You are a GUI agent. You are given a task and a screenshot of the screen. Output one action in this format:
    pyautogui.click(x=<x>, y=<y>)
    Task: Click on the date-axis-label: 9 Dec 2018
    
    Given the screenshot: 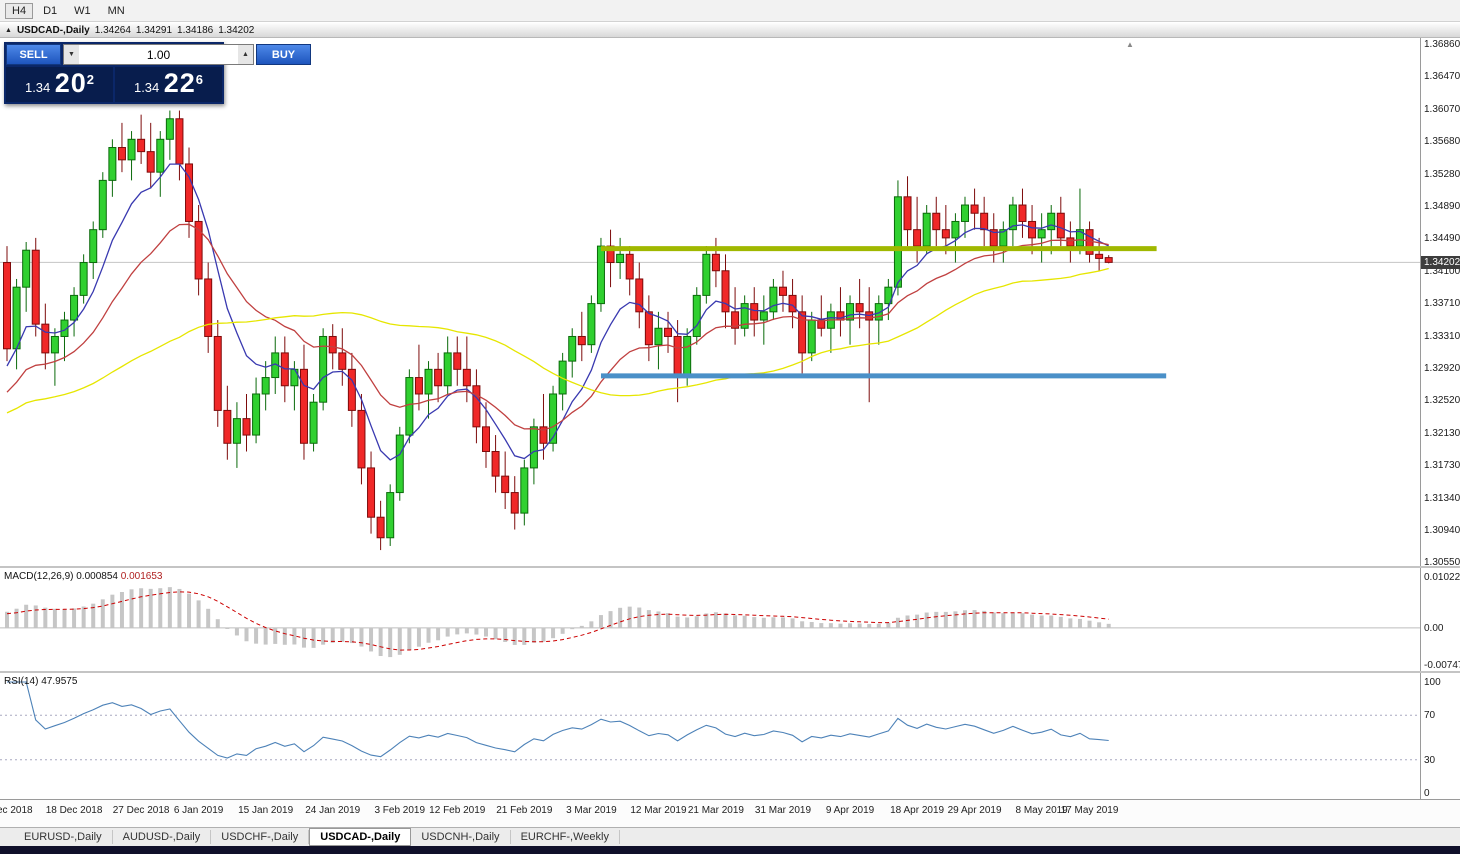 What is the action you would take?
    pyautogui.click(x=16, y=810)
    